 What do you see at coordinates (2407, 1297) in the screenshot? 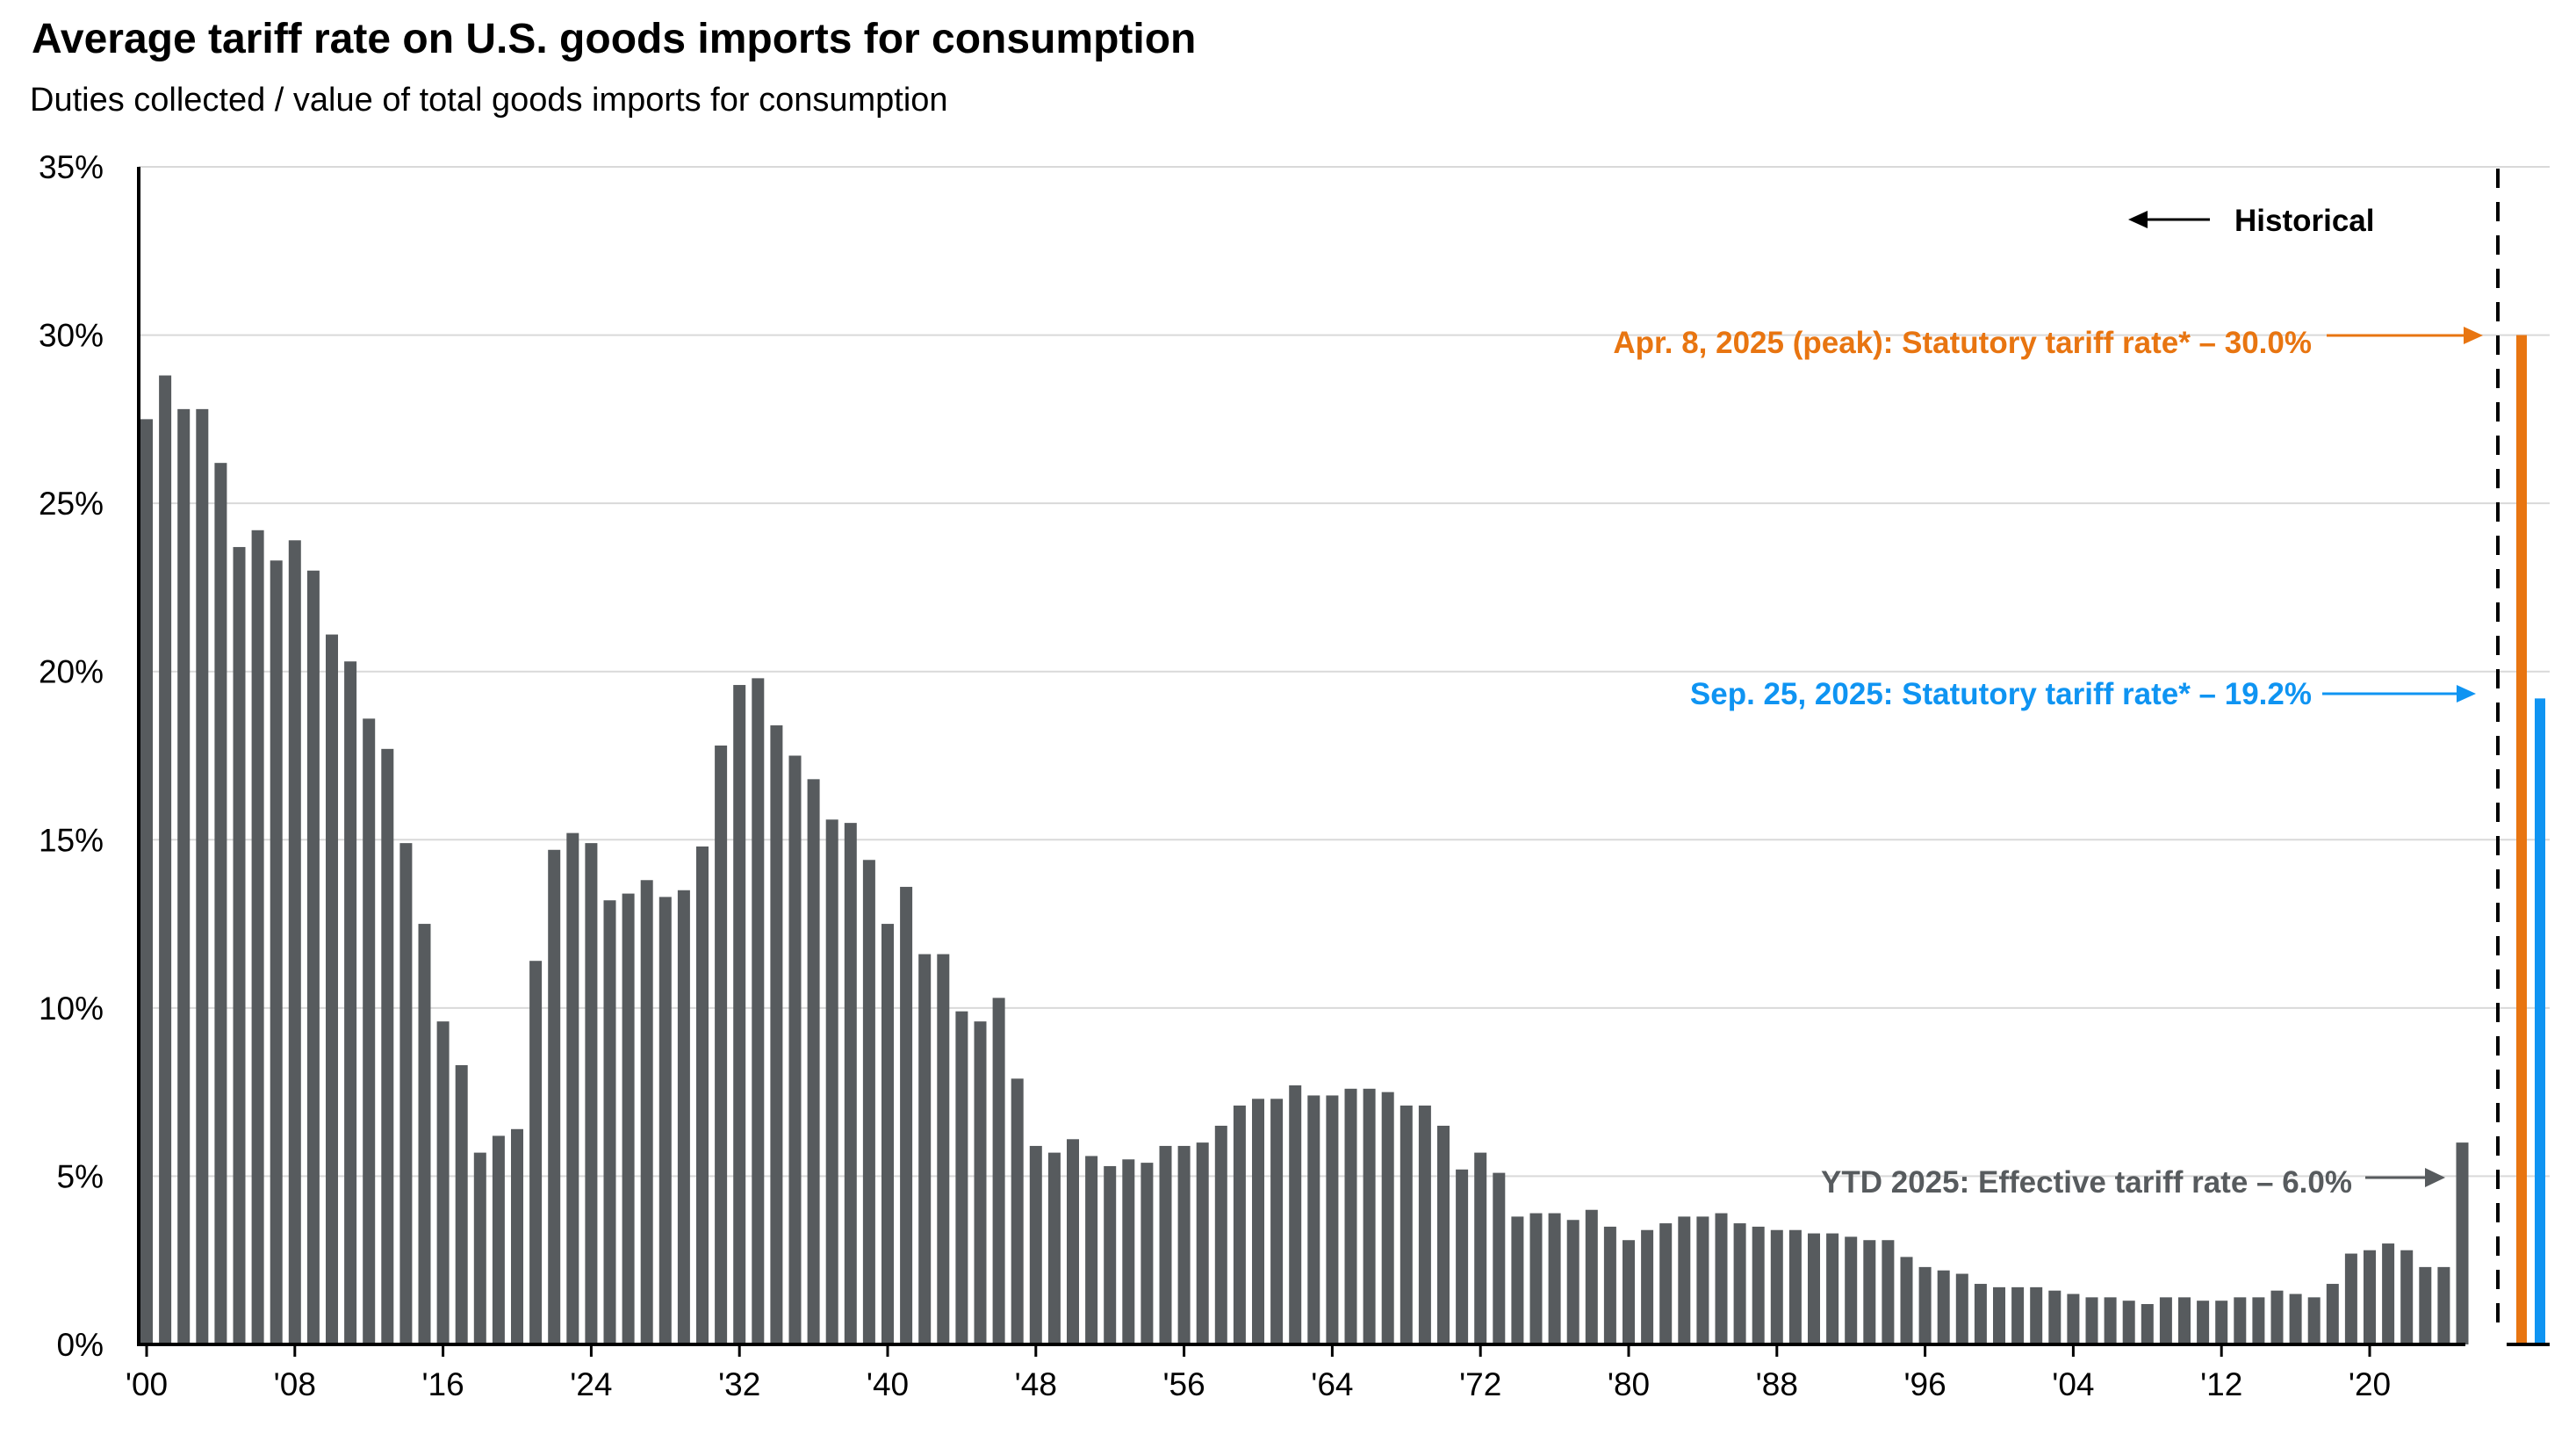
I see `bar-2022` at bounding box center [2407, 1297].